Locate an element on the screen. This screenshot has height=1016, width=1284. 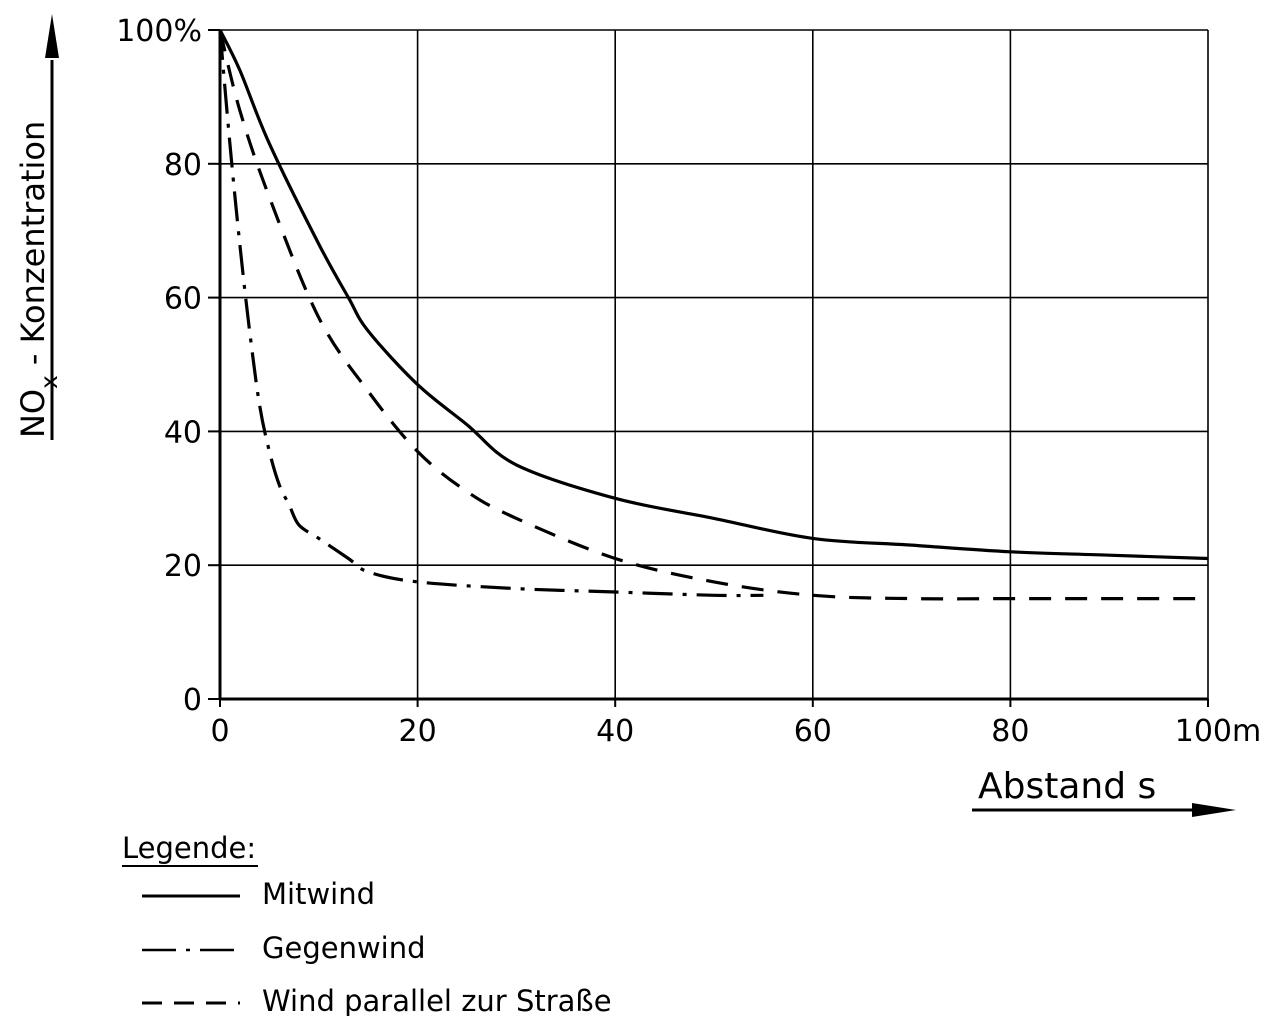
x-axis-title-group: Abstand s is located at coordinates (1104, 791).